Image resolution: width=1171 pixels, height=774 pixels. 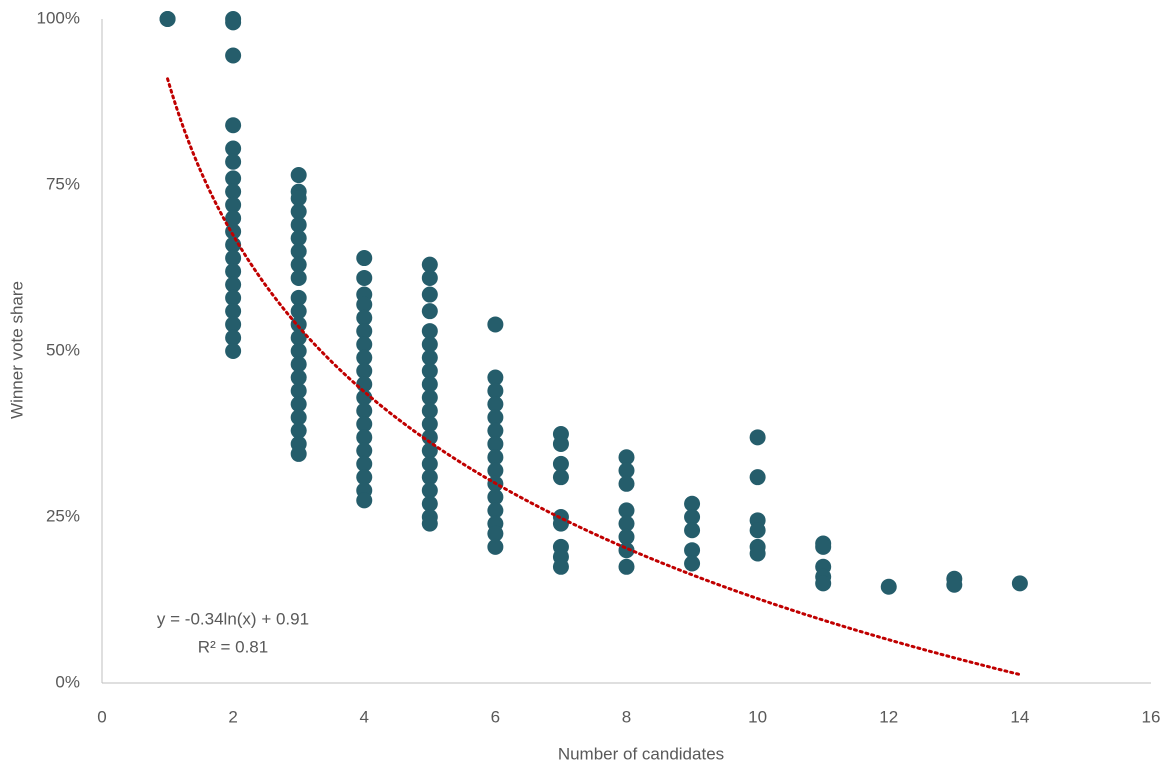 What do you see at coordinates (63, 349) in the screenshot?
I see `y-tick-label: 50%` at bounding box center [63, 349].